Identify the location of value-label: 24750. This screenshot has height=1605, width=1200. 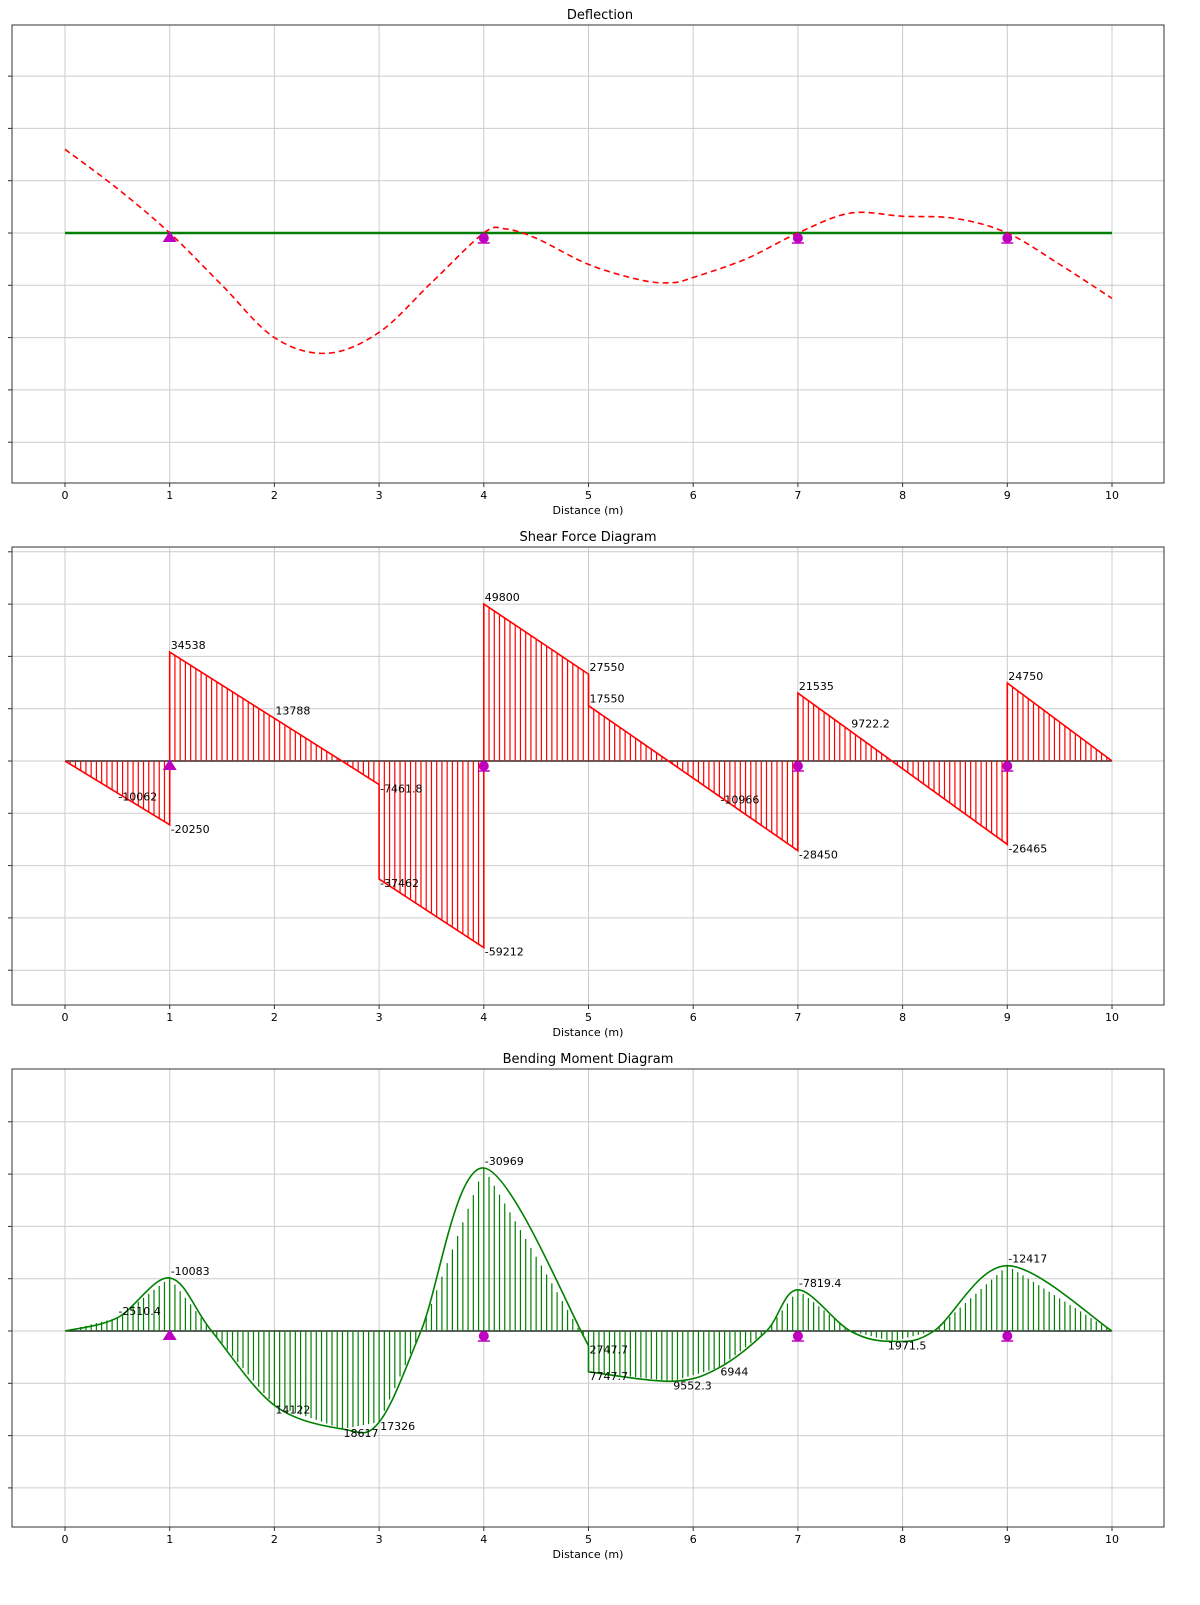
(1025, 676).